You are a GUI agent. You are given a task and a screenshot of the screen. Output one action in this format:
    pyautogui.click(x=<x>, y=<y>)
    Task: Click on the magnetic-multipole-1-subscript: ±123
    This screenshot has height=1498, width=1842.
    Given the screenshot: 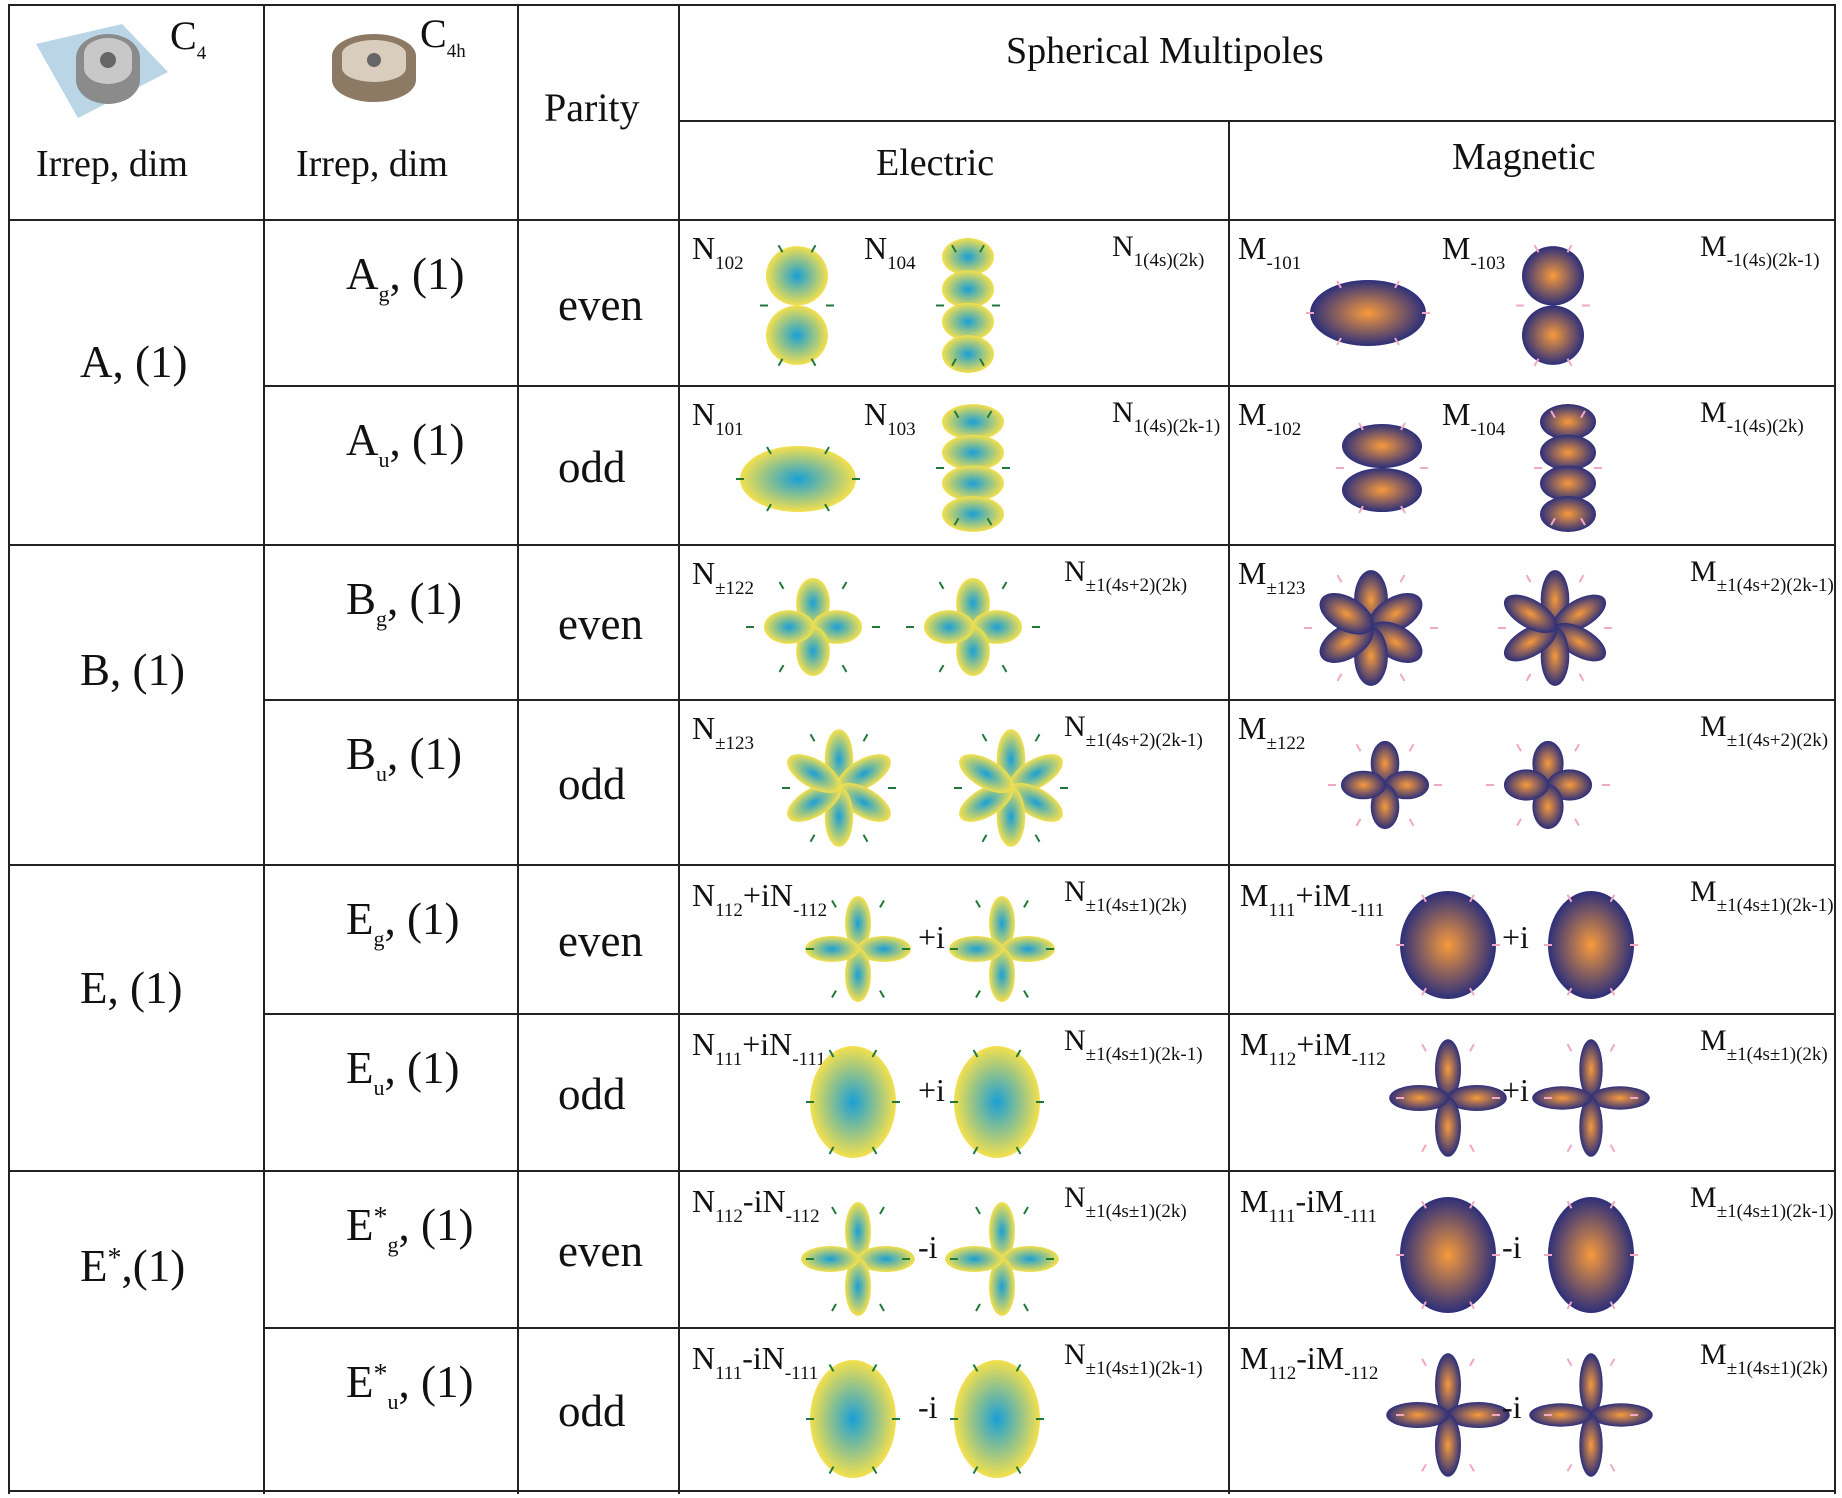 What is the action you would take?
    pyautogui.click(x=1286, y=588)
    